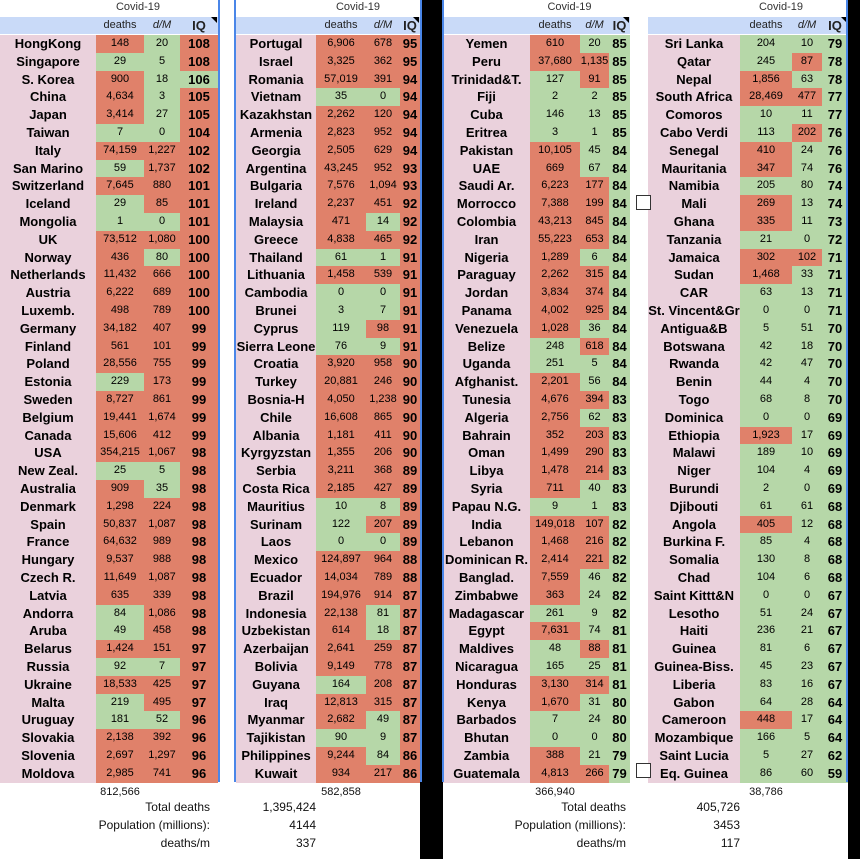 This screenshot has height=859, width=860. I want to click on country-cell: Indonesia, so click(276, 613).